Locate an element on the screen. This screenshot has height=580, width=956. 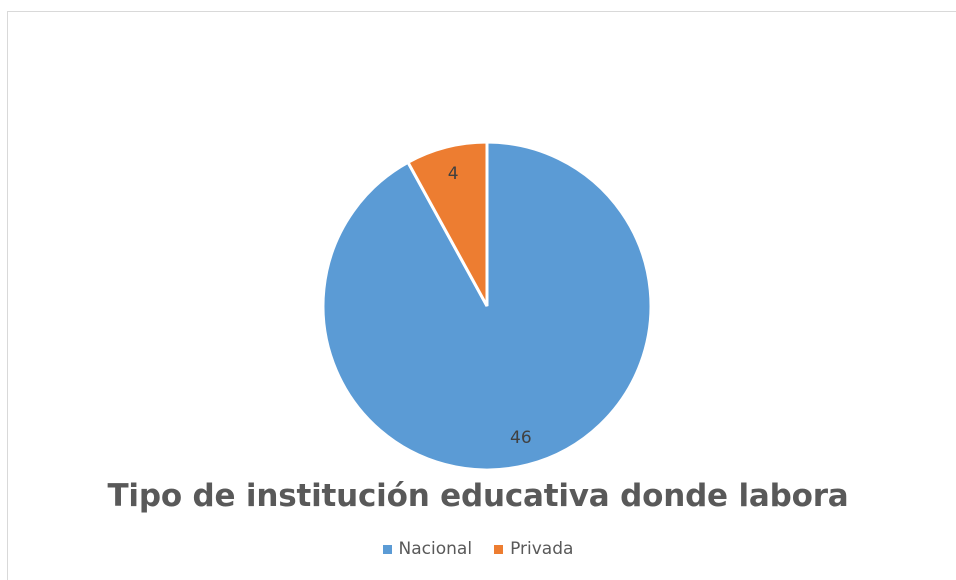
legend-label: Nacional is located at coordinates (435, 549).